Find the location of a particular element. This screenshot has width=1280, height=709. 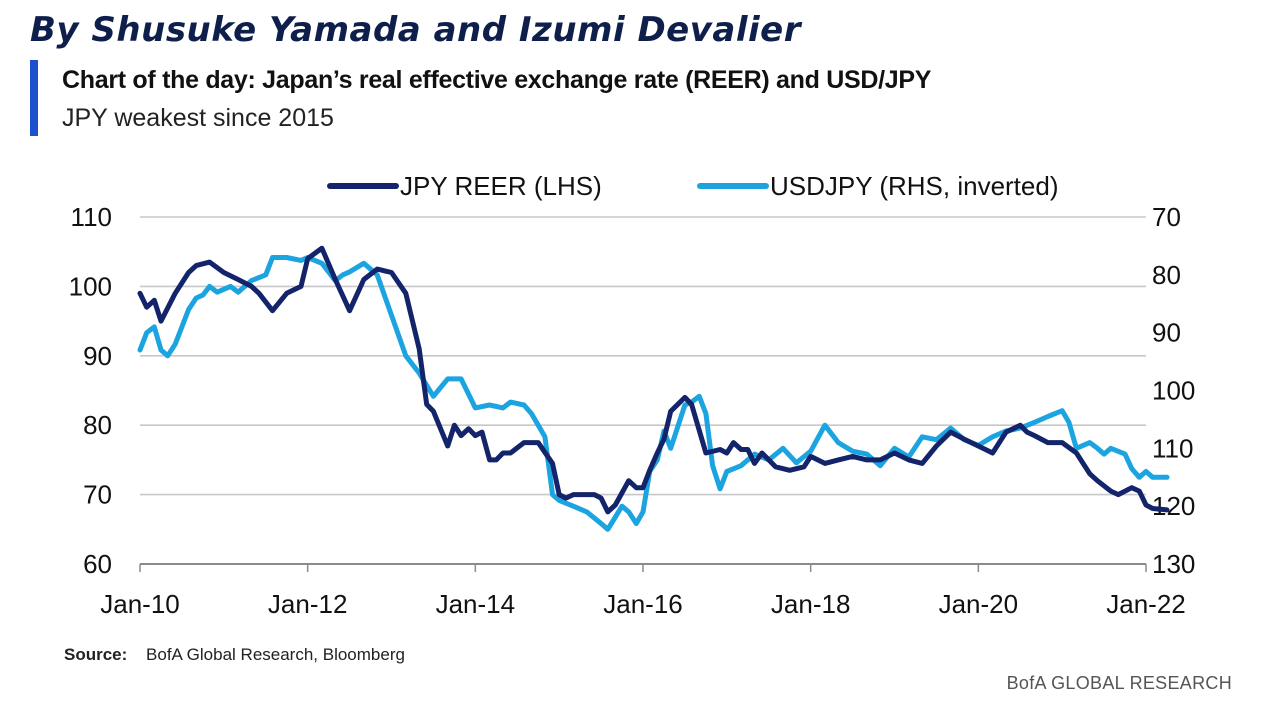

source-label: Source: is located at coordinates (96, 654).